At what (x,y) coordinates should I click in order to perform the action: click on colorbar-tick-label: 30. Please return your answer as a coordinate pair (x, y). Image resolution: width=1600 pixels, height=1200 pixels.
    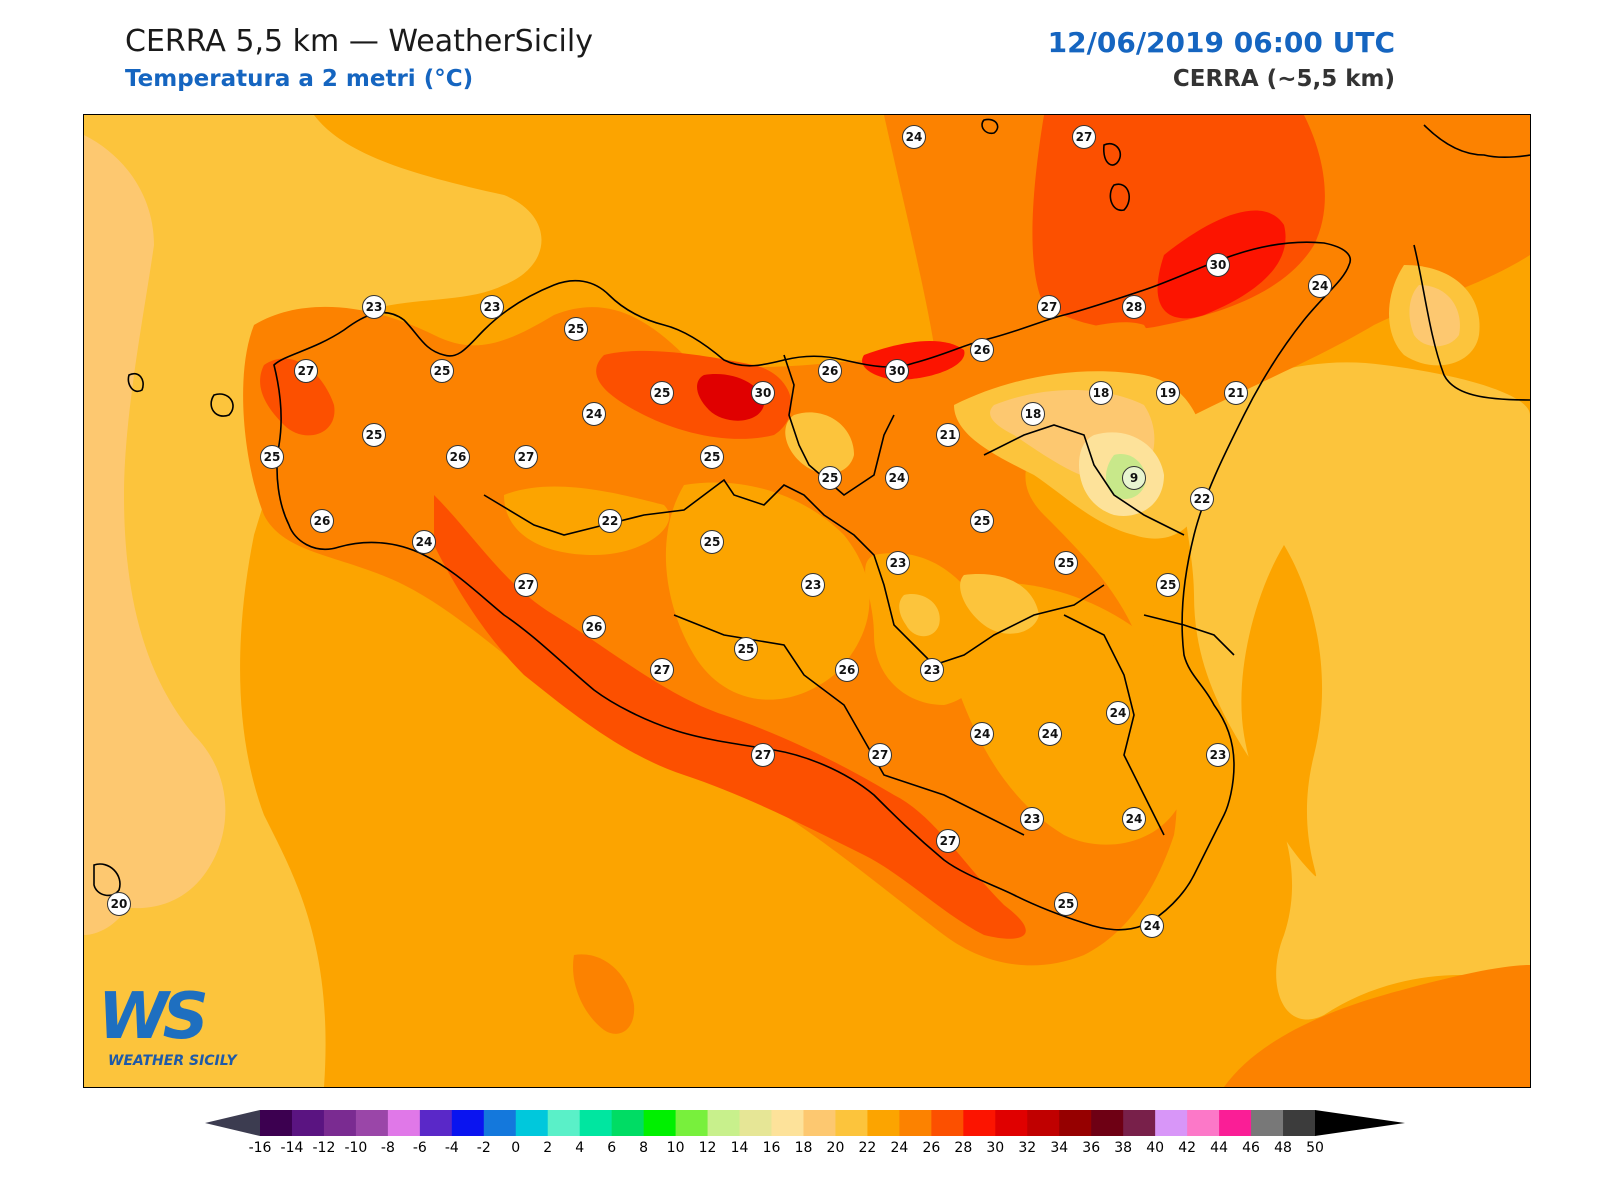
    Looking at the image, I should click on (995, 1148).